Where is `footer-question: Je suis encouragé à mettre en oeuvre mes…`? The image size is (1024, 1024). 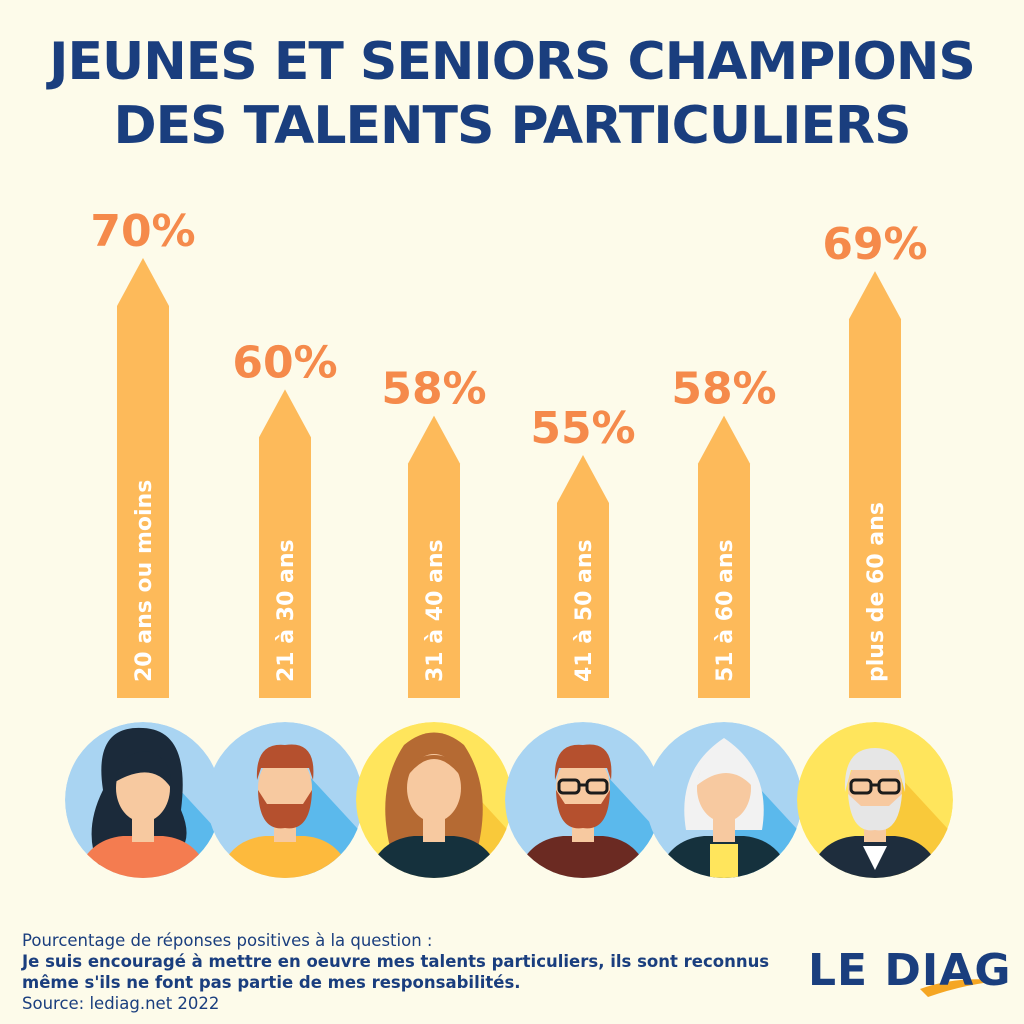
footer-question: Je suis encouragé à mettre en oeuvre mes… is located at coordinates (396, 972).